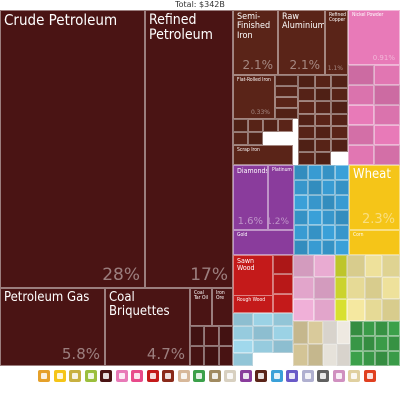  What do you see at coordinates (106, 376) in the screenshot?
I see `minerals-icon` at bounding box center [106, 376].